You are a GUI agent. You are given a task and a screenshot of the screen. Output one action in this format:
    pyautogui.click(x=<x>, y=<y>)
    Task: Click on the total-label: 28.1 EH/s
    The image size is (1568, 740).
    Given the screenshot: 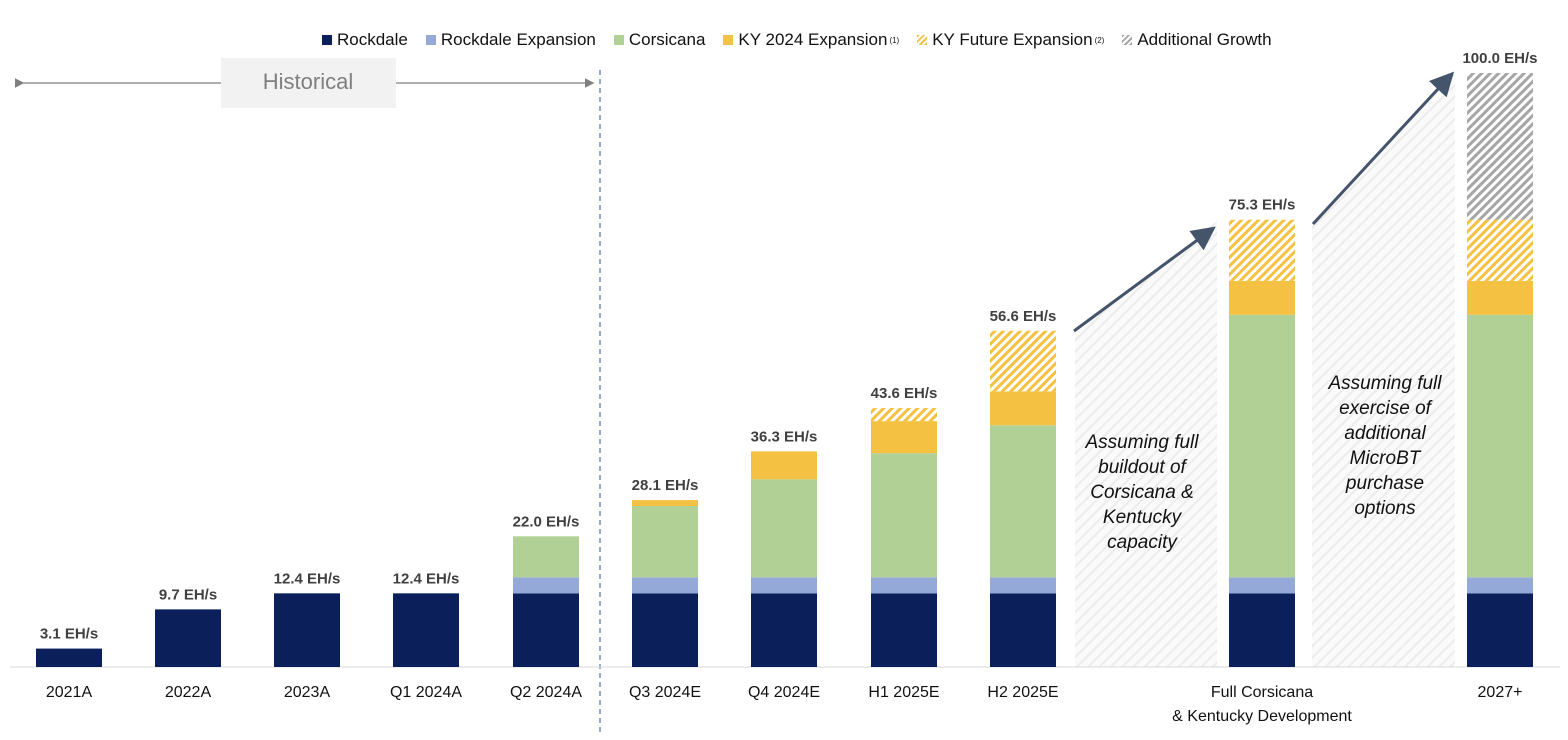 What is the action you would take?
    pyautogui.click(x=665, y=485)
    